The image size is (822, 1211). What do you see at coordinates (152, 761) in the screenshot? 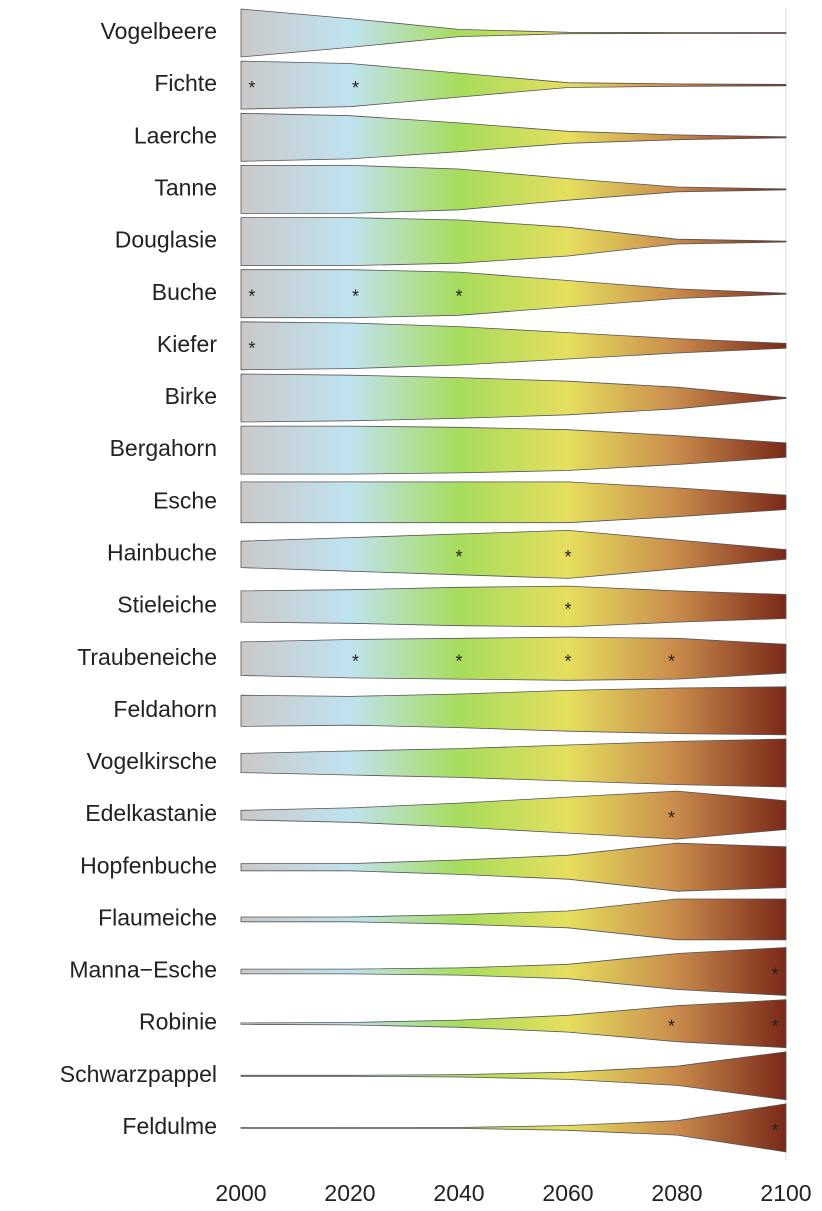
I see `row-label: Vogelkirsche` at bounding box center [152, 761].